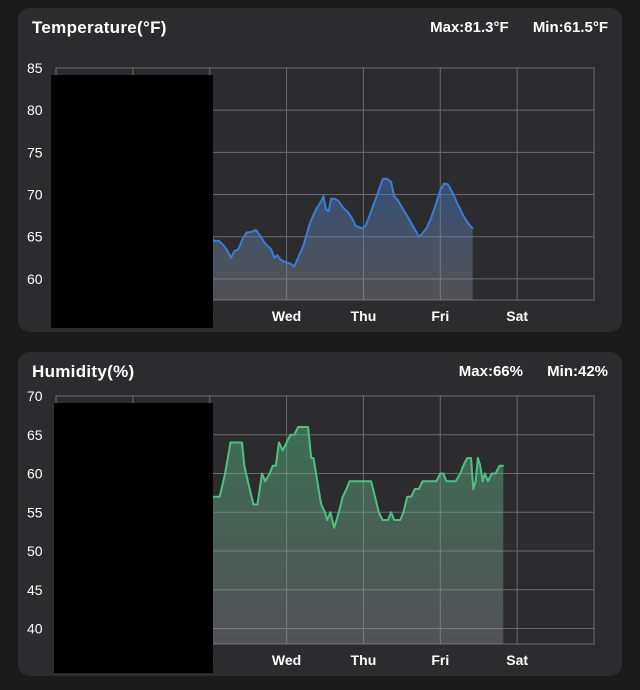 The image size is (640, 690). I want to click on hum-xtick-label: Fri, so click(440, 660).